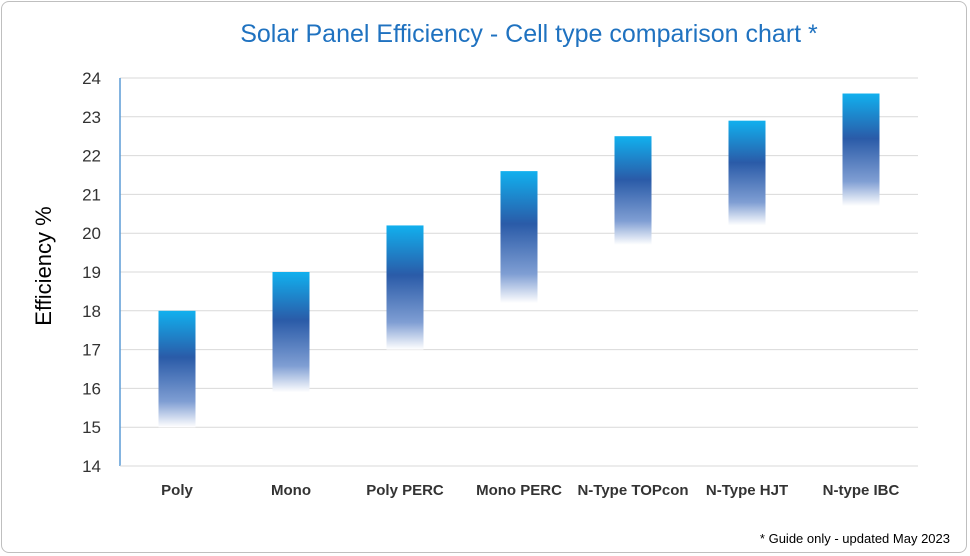  Describe the element at coordinates (861, 150) in the screenshot. I see `bar-n-type-ibc` at that location.